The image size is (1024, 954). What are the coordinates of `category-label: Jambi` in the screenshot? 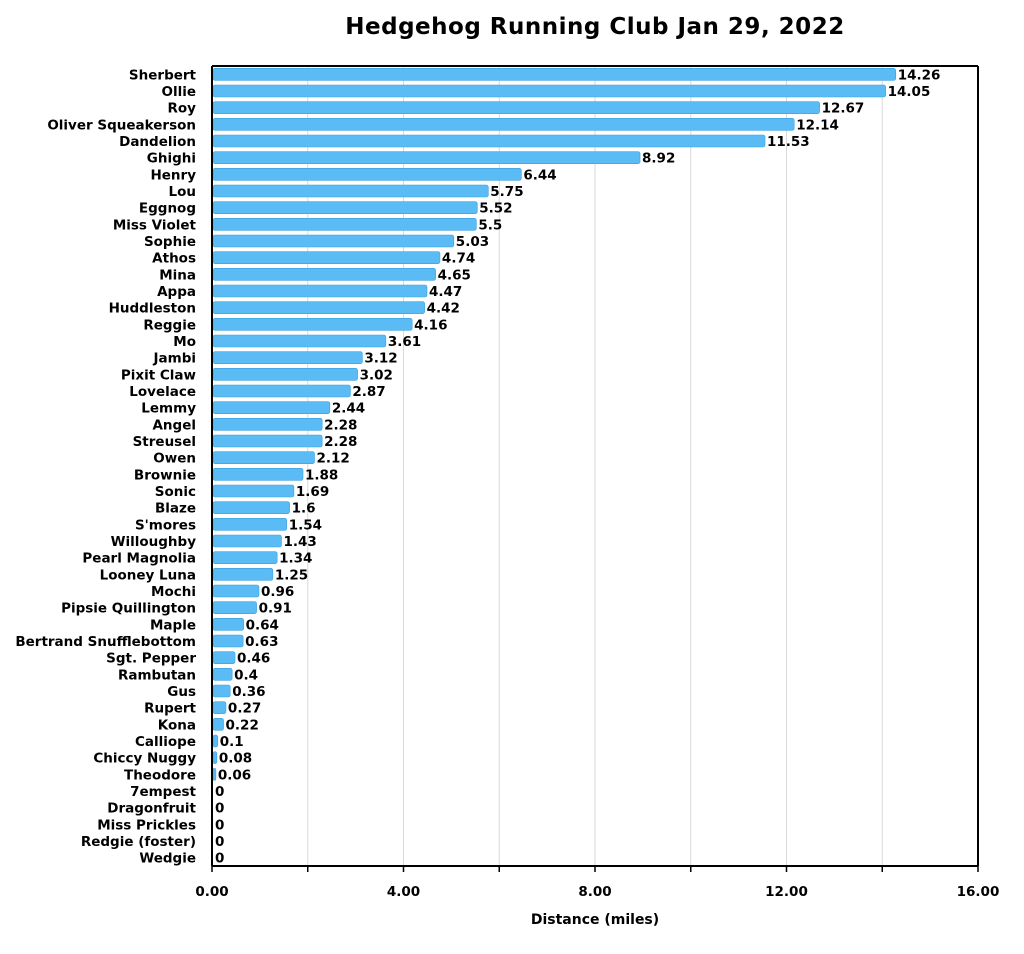 It's located at (175, 359).